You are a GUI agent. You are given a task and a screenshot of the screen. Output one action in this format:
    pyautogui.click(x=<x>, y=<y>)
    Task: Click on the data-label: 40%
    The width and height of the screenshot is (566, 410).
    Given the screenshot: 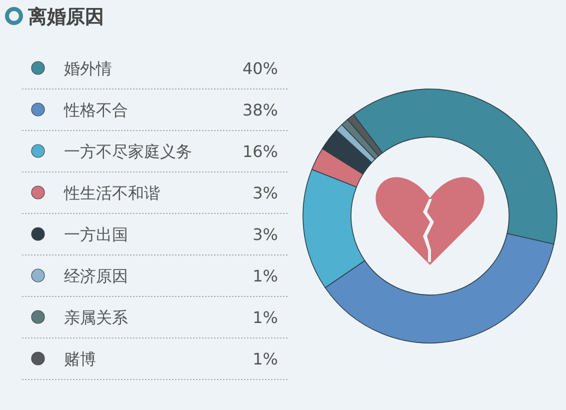 What is the action you would take?
    pyautogui.click(x=260, y=68)
    